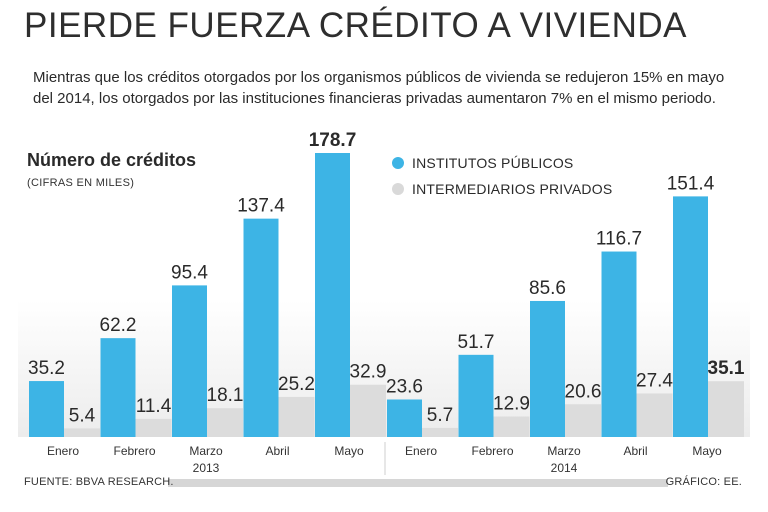  I want to click on value-label-public-1: 35.2, so click(46, 368).